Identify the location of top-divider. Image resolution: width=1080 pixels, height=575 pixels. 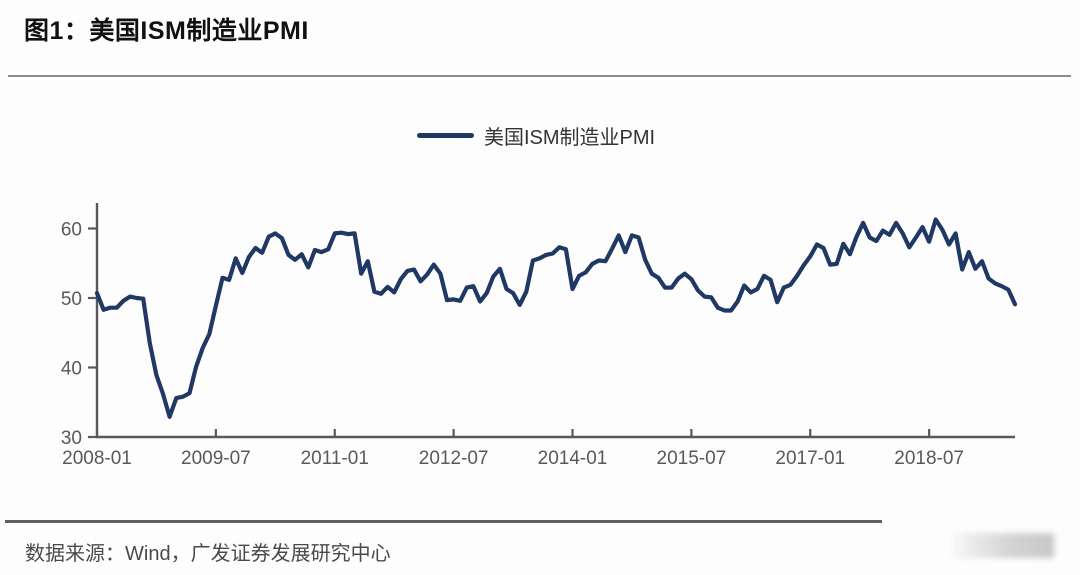
(539, 76).